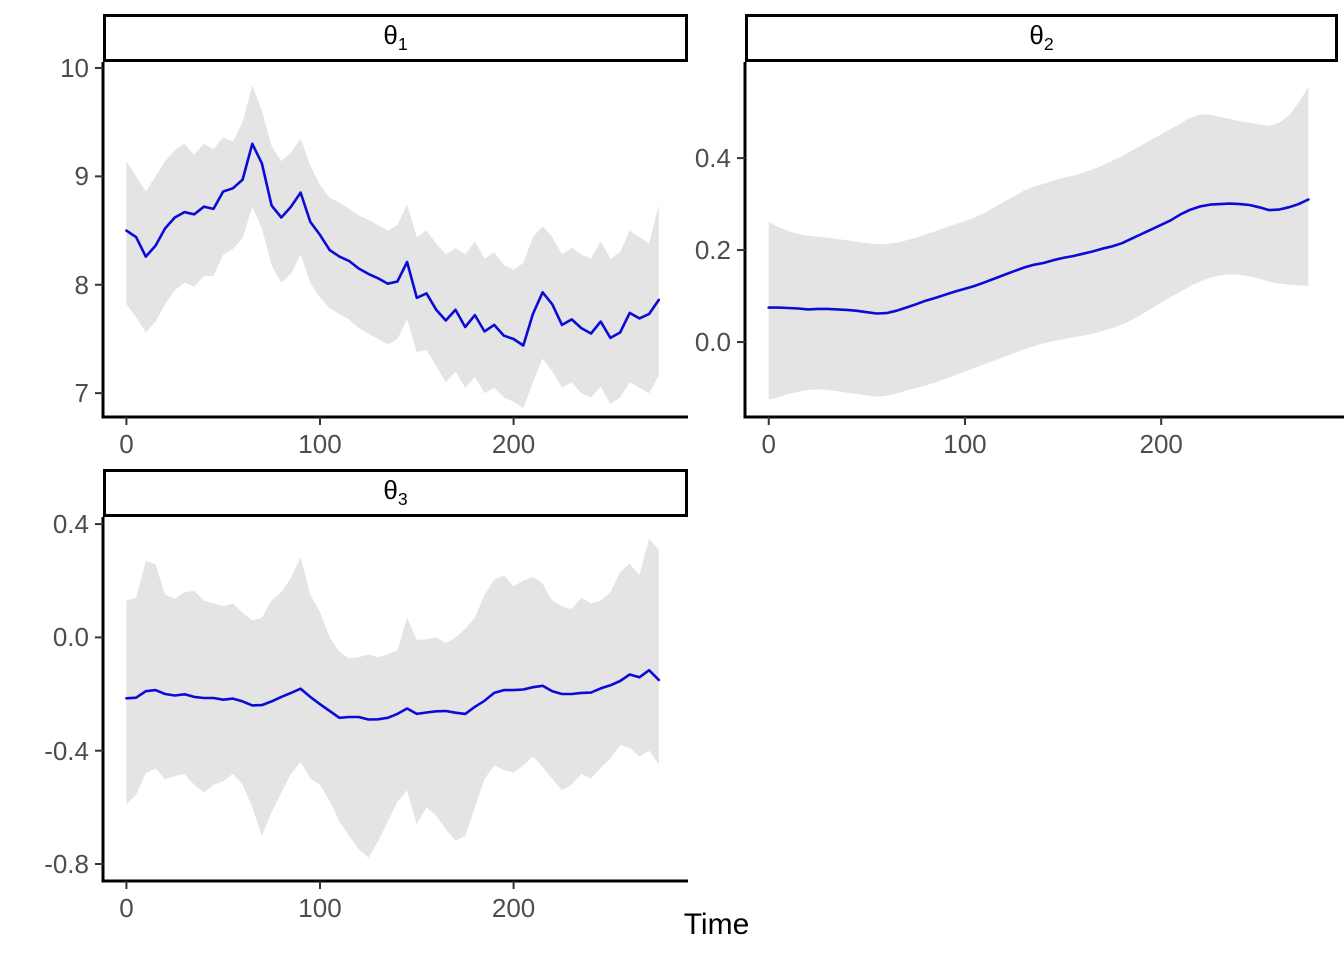 The width and height of the screenshot is (1344, 960). Describe the element at coordinates (66, 750) in the screenshot. I see `y-tick-label: -0.4` at that location.